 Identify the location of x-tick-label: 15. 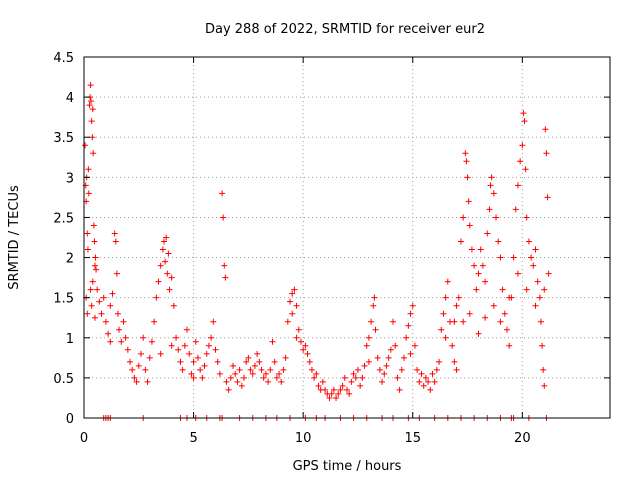
(412, 438).